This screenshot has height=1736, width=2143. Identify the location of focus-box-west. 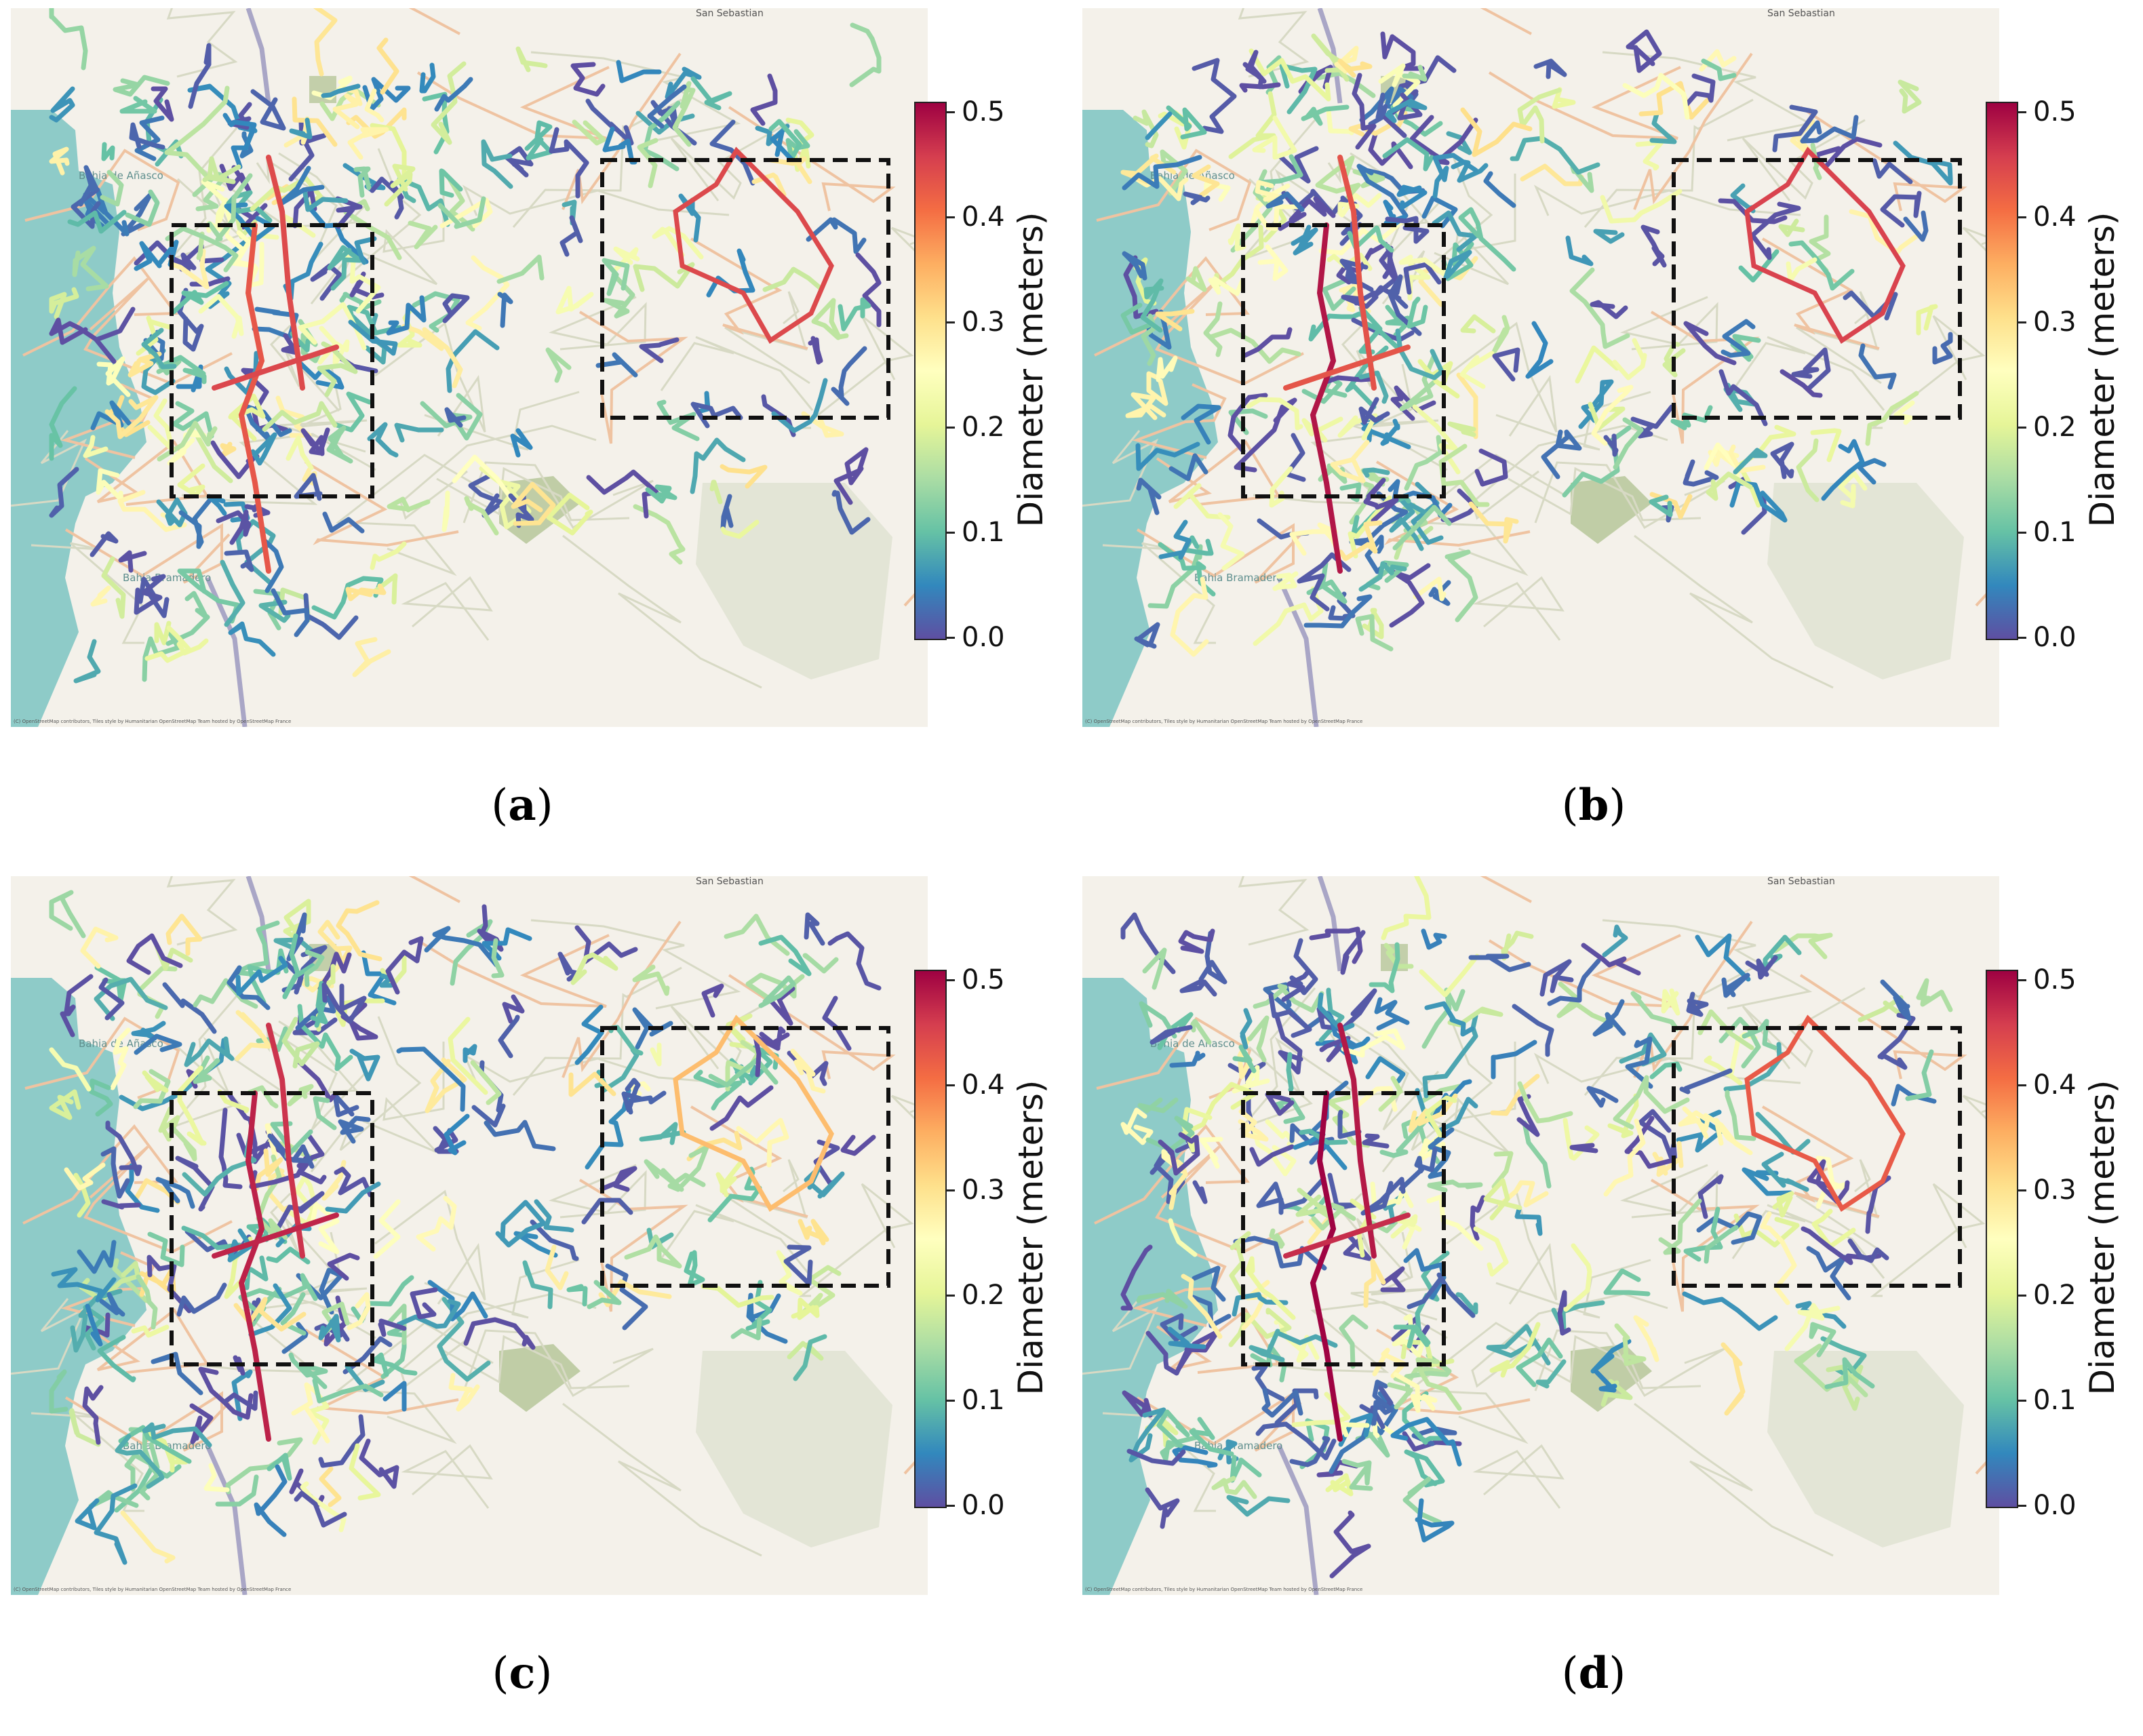
(272, 360).